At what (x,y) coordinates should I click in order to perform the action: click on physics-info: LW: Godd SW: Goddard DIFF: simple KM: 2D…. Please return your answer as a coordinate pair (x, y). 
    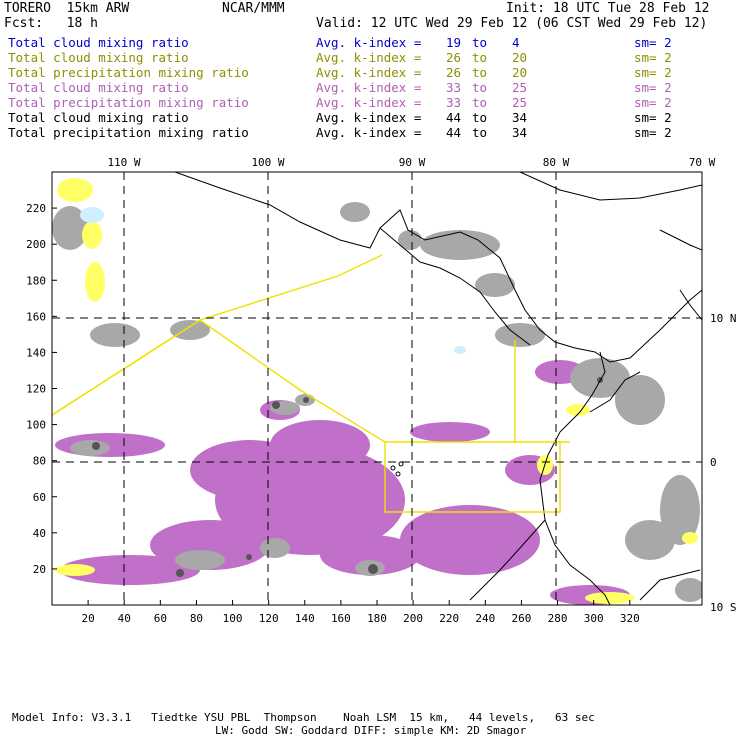
    Looking at the image, I should click on (371, 730).